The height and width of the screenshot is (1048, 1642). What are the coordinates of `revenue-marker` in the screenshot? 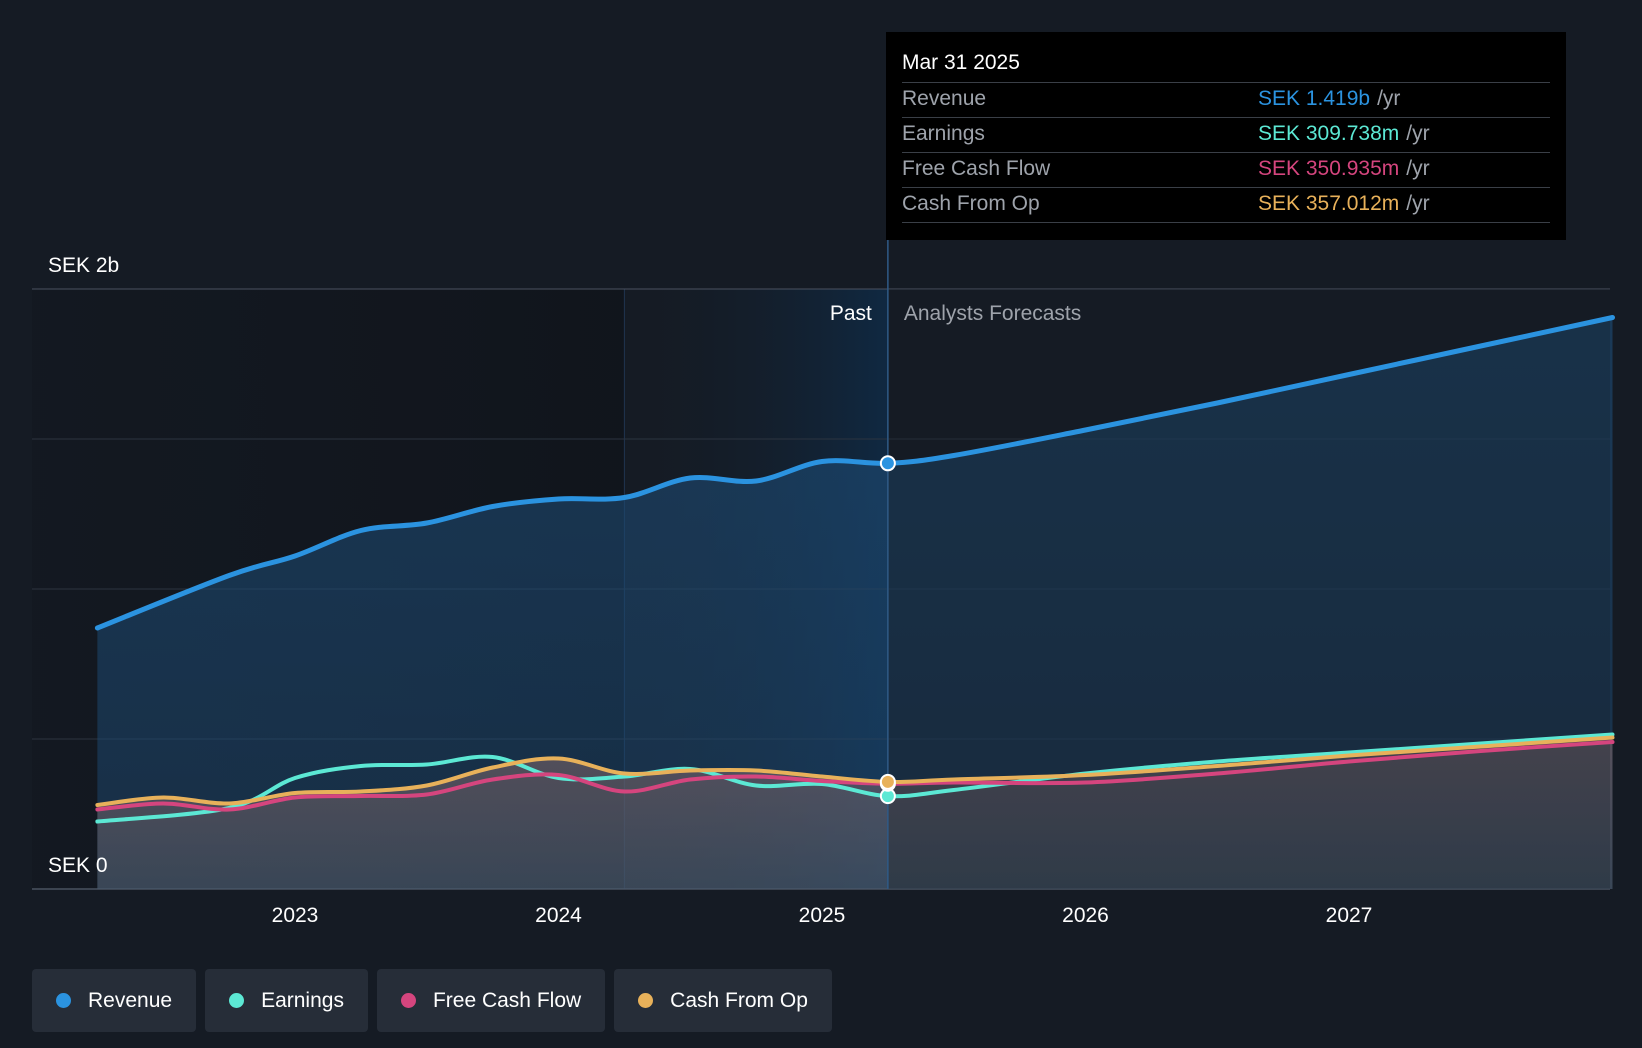 It's located at (887, 463).